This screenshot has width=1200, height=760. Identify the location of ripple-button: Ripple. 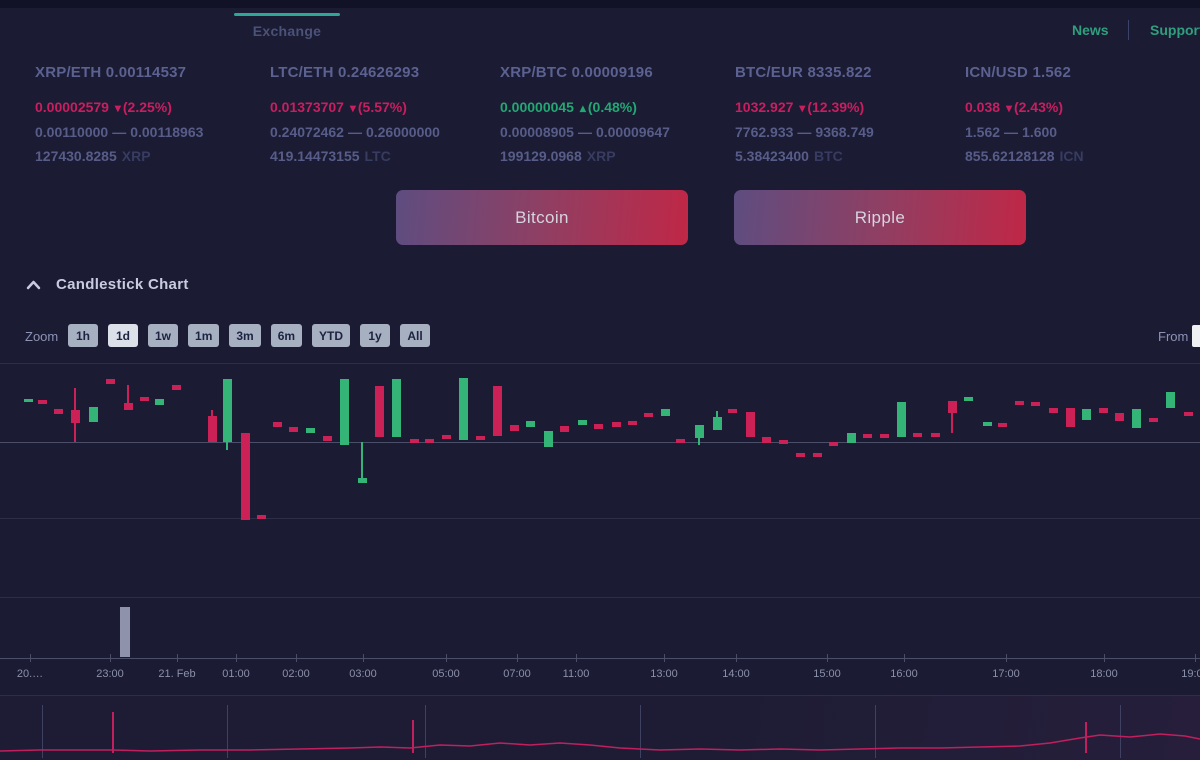
(880, 217).